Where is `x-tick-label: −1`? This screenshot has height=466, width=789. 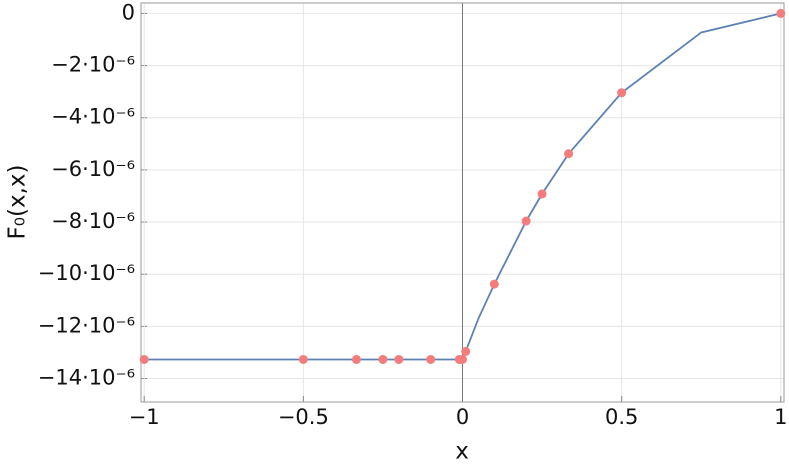 x-tick-label: −1 is located at coordinates (144, 417).